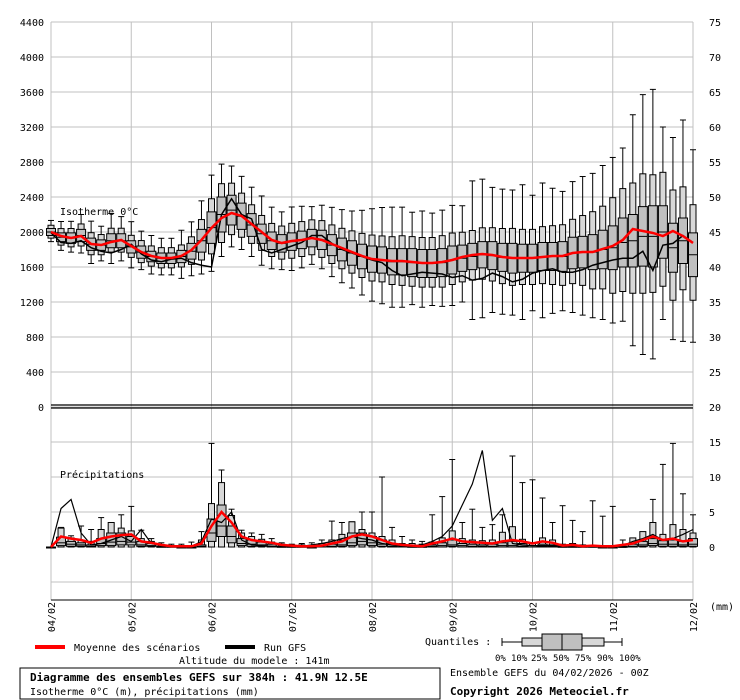 Image resolution: width=740 pixels, height=700 pixels. I want to click on run-label: Ensemble GEFS du 04/02/2026 - 00Z, so click(549, 673).